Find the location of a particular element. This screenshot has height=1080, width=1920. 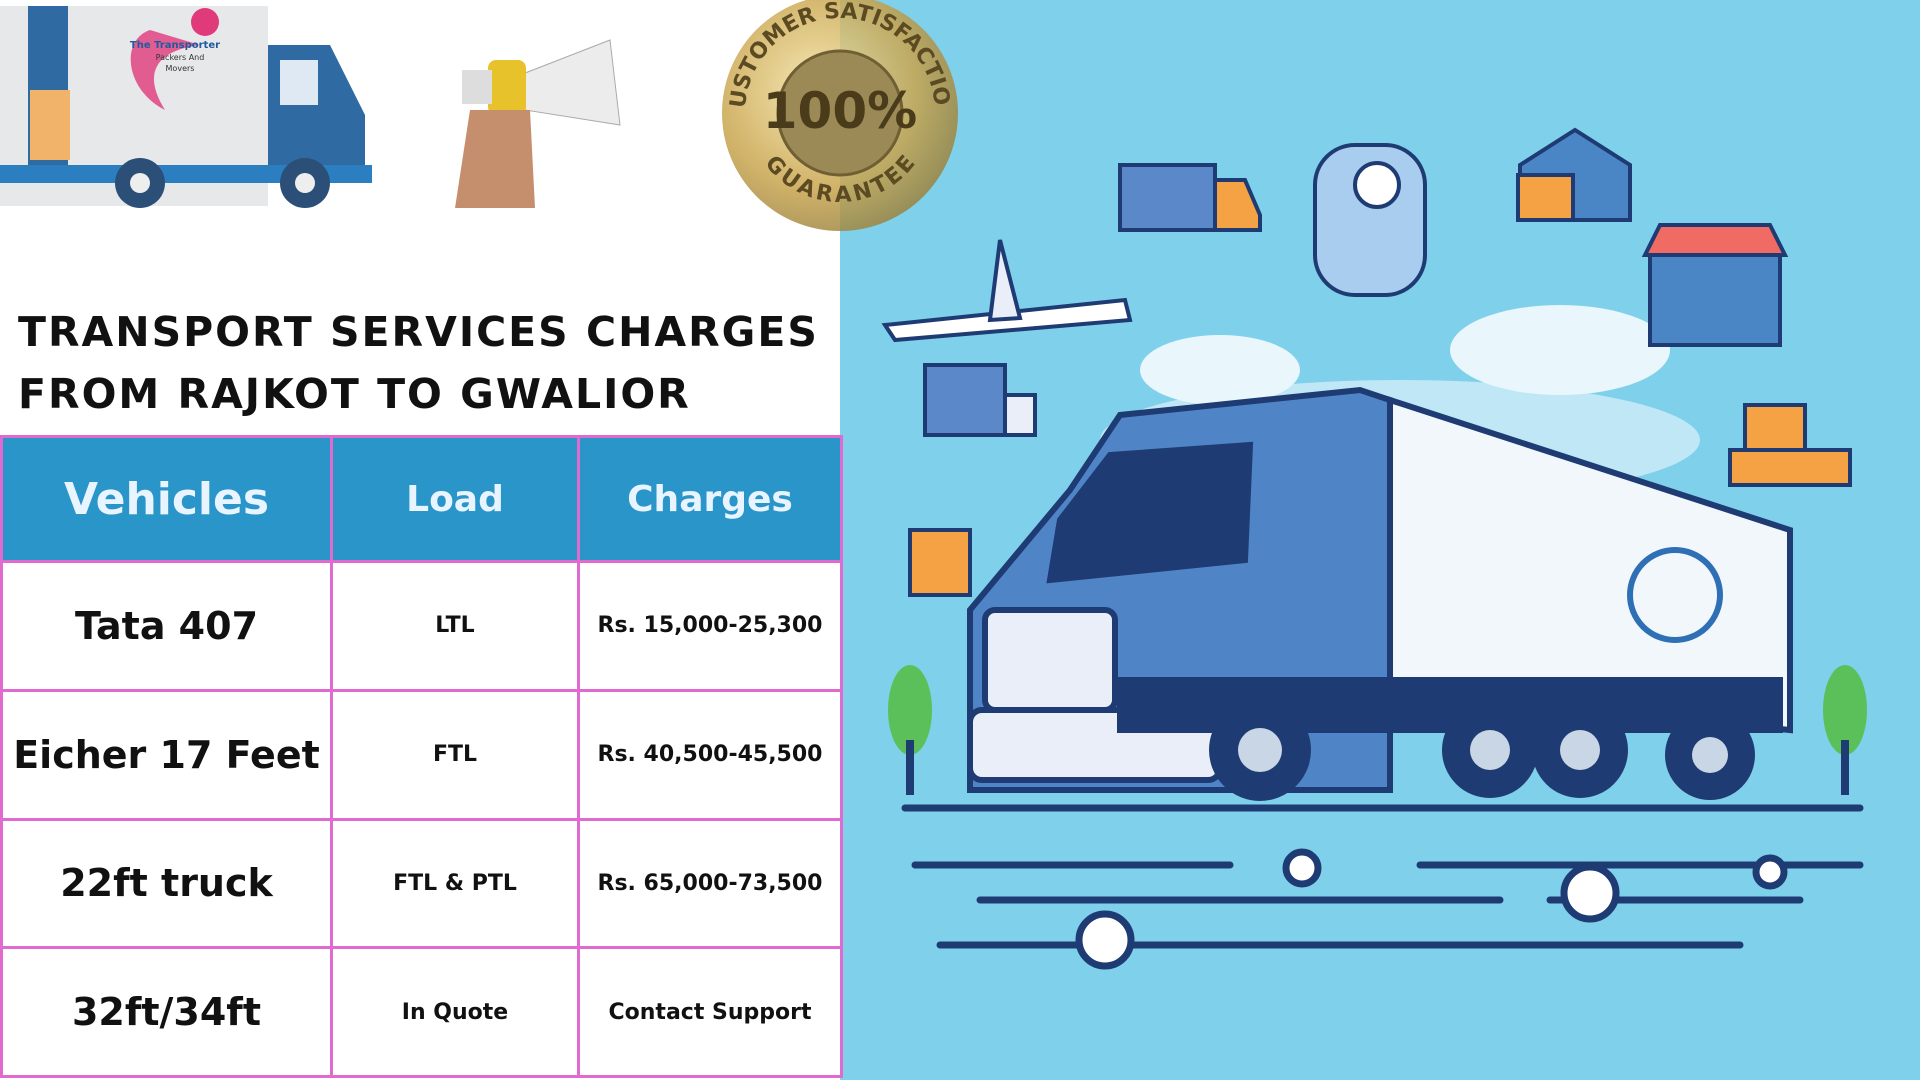

table-row: 22ft truck FTL & PTL Rs. 65,000-73,500 is located at coordinates (421, 883).